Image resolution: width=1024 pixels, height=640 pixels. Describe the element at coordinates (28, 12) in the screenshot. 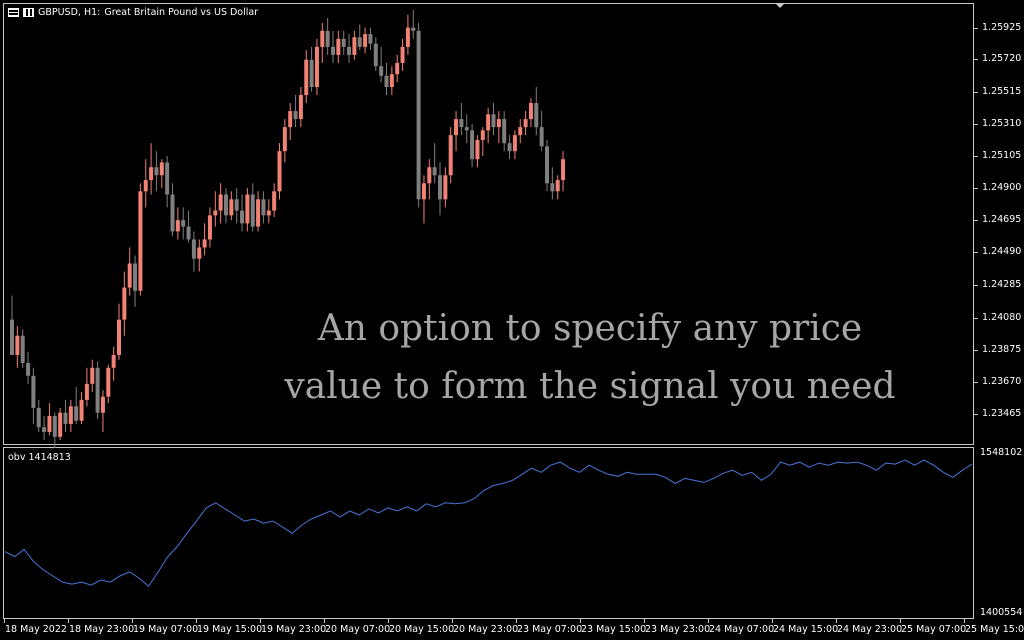

I see `bars-icon` at that location.